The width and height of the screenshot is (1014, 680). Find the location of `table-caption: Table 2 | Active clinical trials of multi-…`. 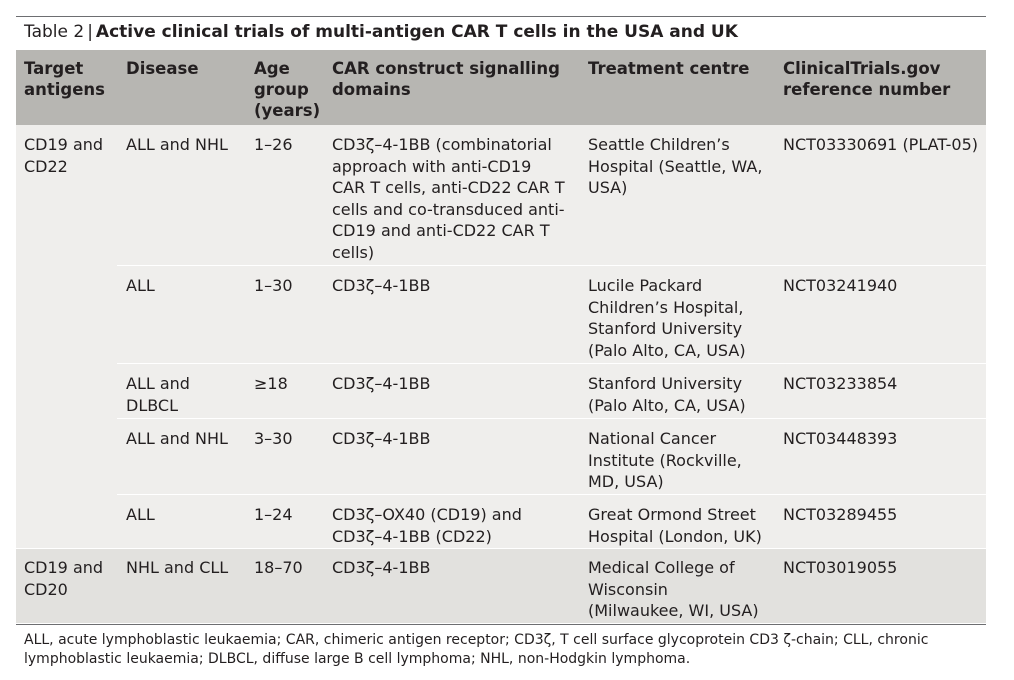

table-caption: Table 2 | Active clinical trials of multi-… is located at coordinates (381, 32).